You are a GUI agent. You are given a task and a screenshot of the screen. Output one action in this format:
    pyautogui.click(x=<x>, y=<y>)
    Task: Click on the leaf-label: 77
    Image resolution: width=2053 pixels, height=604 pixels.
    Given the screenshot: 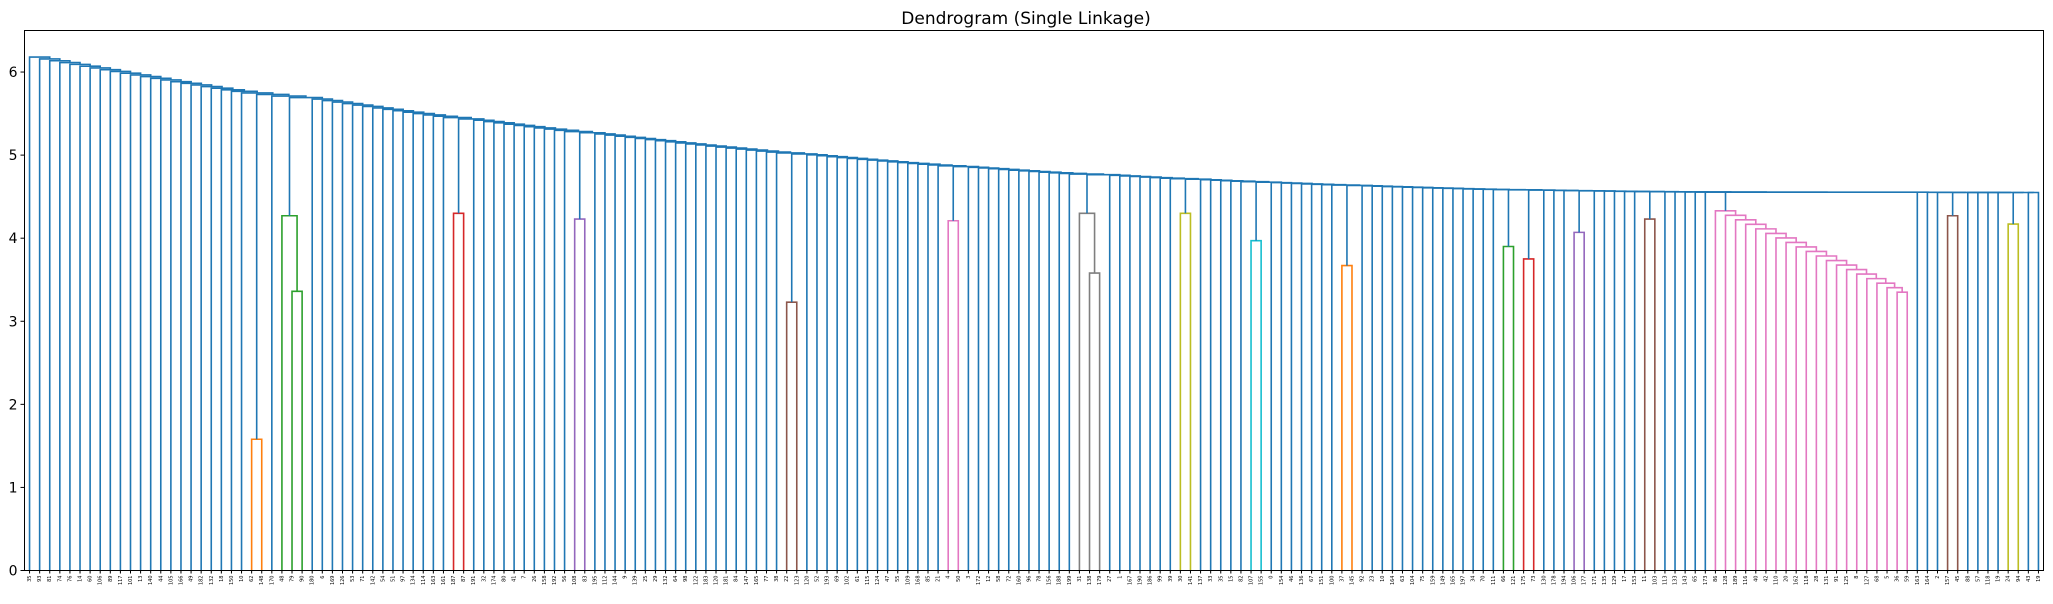 What is the action you would take?
    pyautogui.click(x=767, y=579)
    